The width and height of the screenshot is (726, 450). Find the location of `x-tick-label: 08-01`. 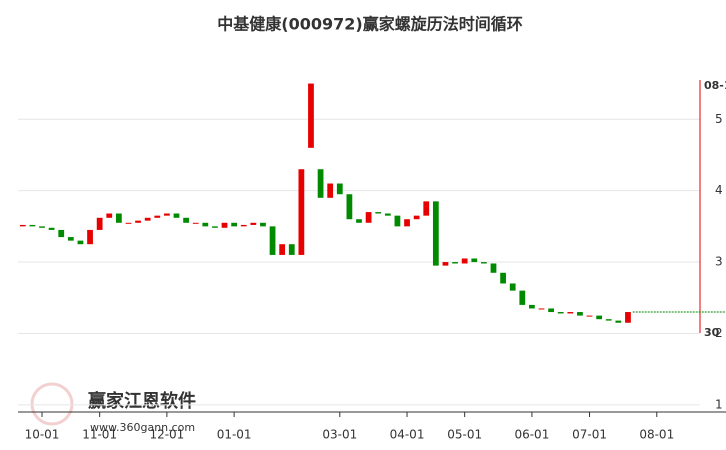

x-tick-label: 08-01 is located at coordinates (656, 435).